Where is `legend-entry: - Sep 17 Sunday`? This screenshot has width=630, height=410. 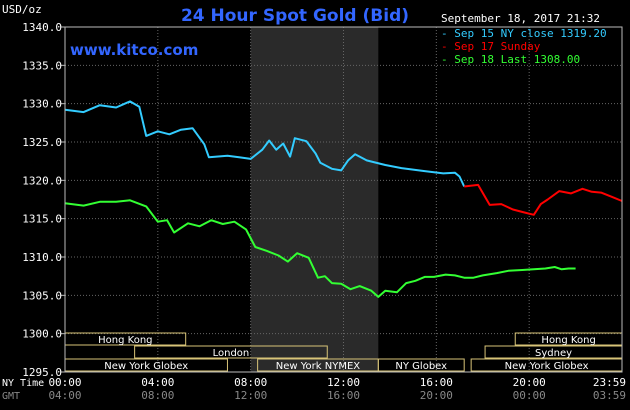 legend-entry: - Sep 17 Sunday is located at coordinates (491, 46).